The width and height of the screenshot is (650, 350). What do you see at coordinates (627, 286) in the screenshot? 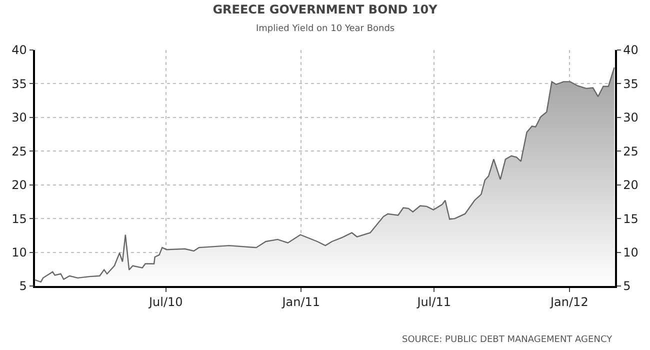
I see `y2-tick-label: 5` at bounding box center [627, 286].